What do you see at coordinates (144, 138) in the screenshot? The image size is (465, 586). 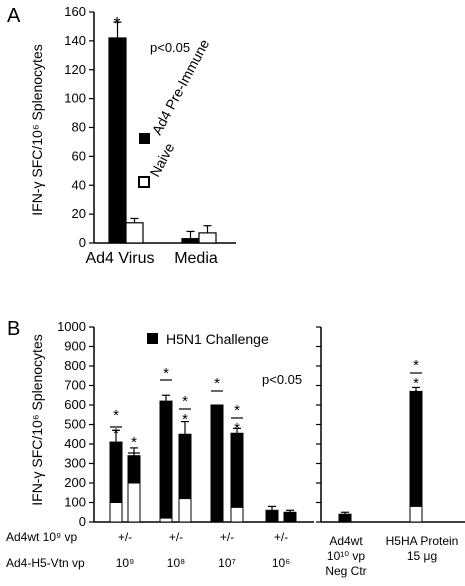 I see `legend-swatch-pre-immune` at bounding box center [144, 138].